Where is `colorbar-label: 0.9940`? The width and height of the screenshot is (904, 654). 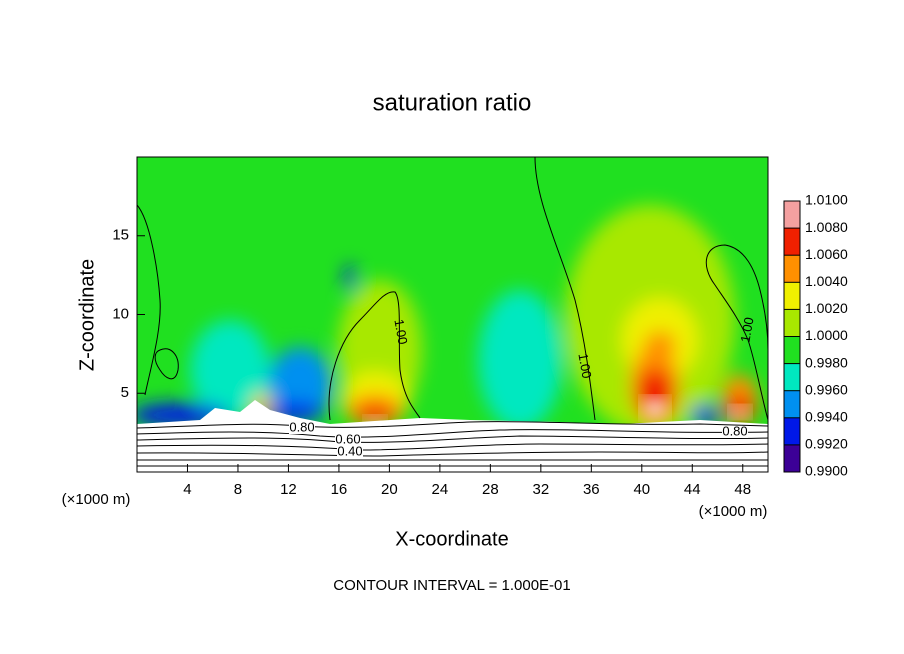
colorbar-label: 0.9940 is located at coordinates (826, 417).